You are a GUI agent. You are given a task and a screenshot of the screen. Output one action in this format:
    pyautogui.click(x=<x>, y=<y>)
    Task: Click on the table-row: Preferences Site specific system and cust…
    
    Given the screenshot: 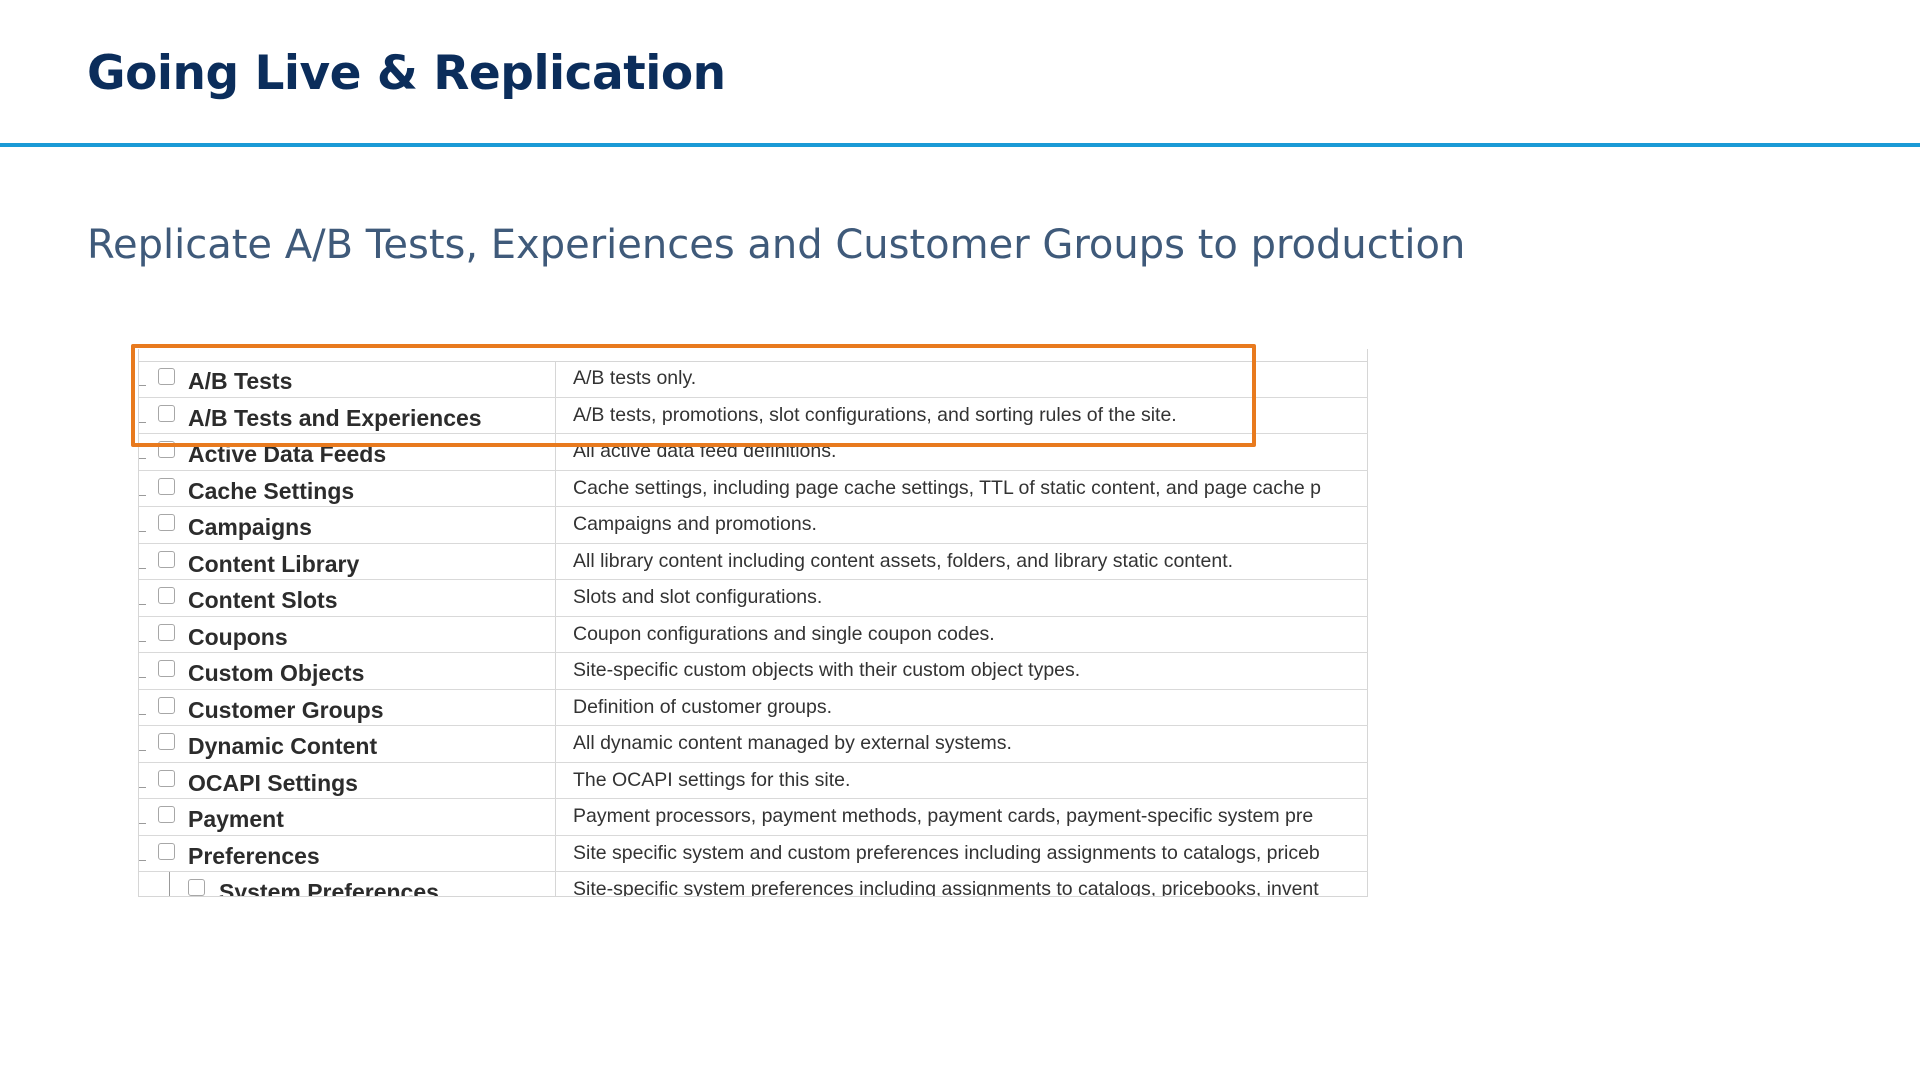 What is the action you would take?
    pyautogui.click(x=753, y=853)
    